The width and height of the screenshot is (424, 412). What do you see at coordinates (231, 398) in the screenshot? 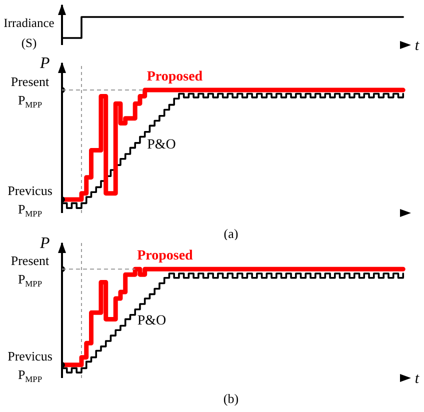
I see `text: (b)` at bounding box center [231, 398].